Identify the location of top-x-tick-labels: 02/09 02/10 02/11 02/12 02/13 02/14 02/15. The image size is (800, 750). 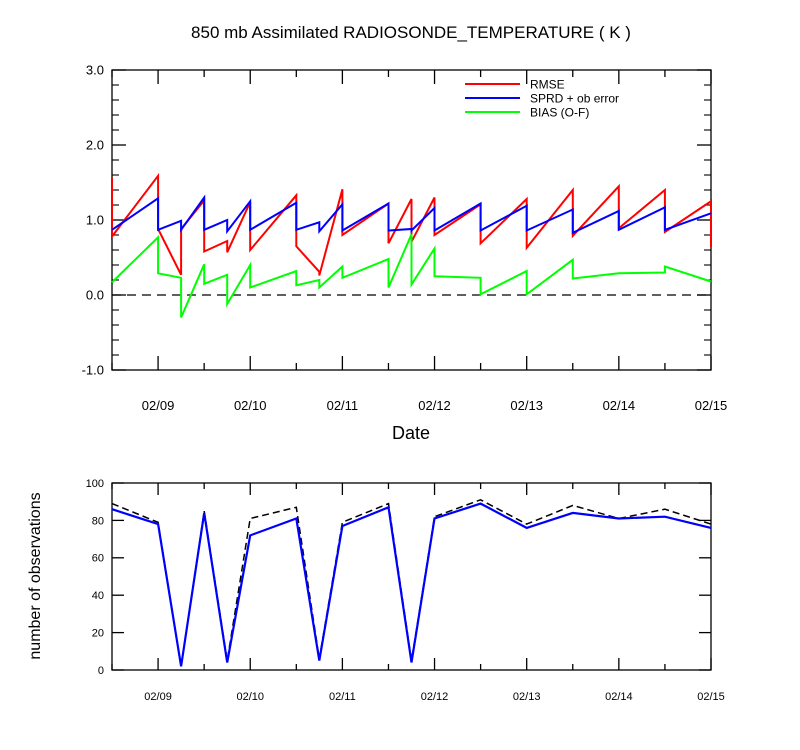
(434, 405).